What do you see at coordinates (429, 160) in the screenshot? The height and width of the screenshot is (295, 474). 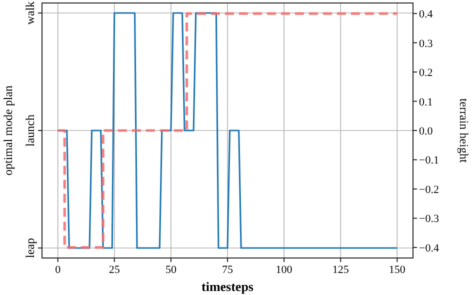 I see `y2-tick-label: −0.1` at bounding box center [429, 160].